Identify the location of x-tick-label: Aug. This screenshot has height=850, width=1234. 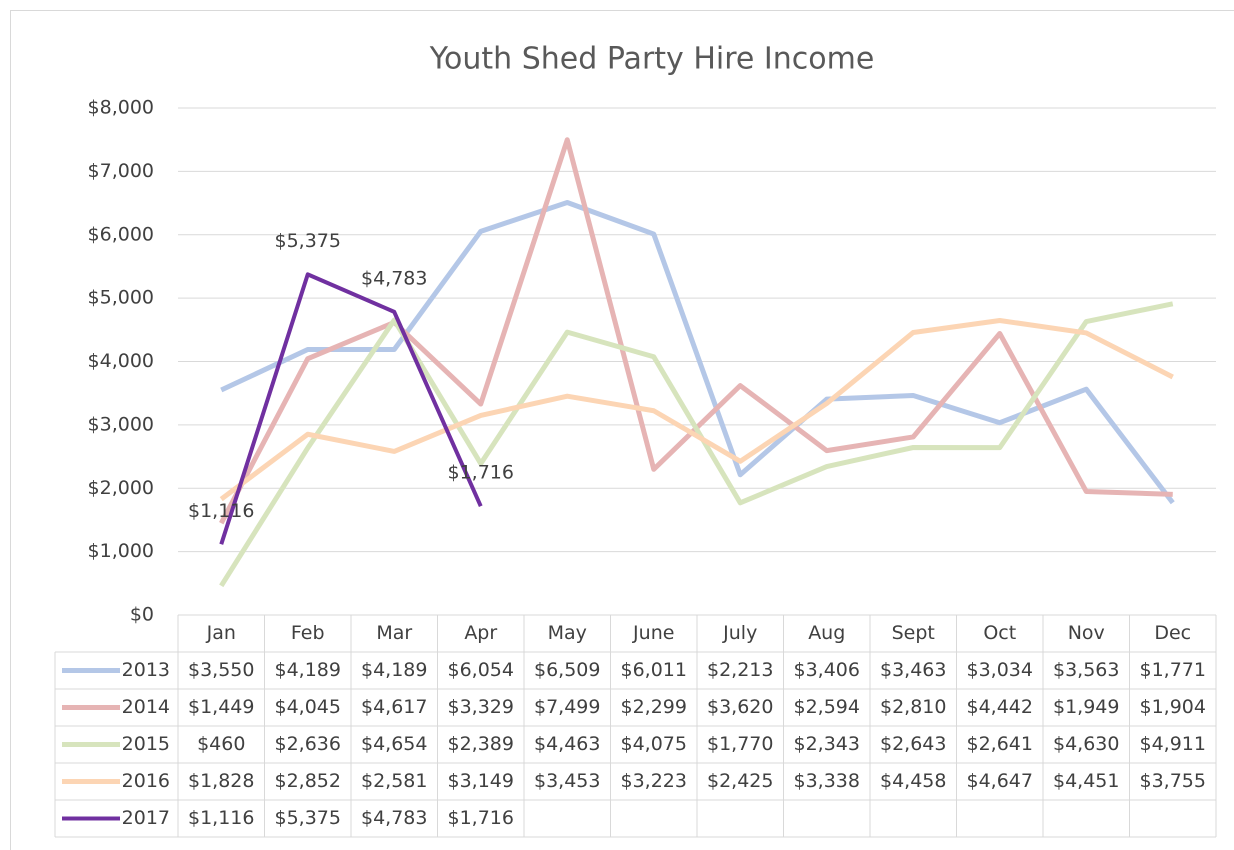
(826, 633).